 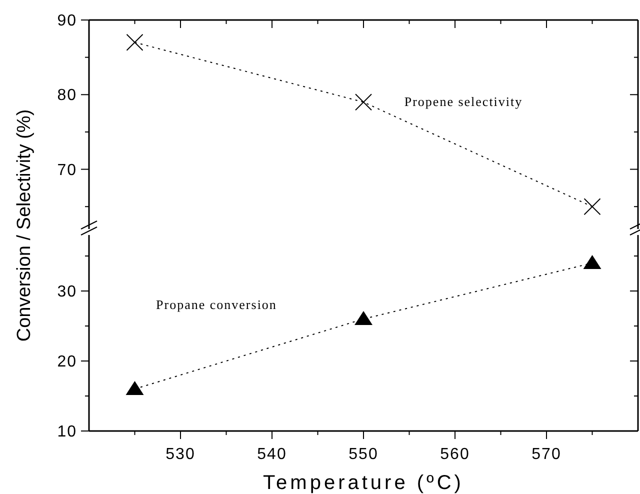 What do you see at coordinates (216, 304) in the screenshot?
I see `text: Propane conversion` at bounding box center [216, 304].